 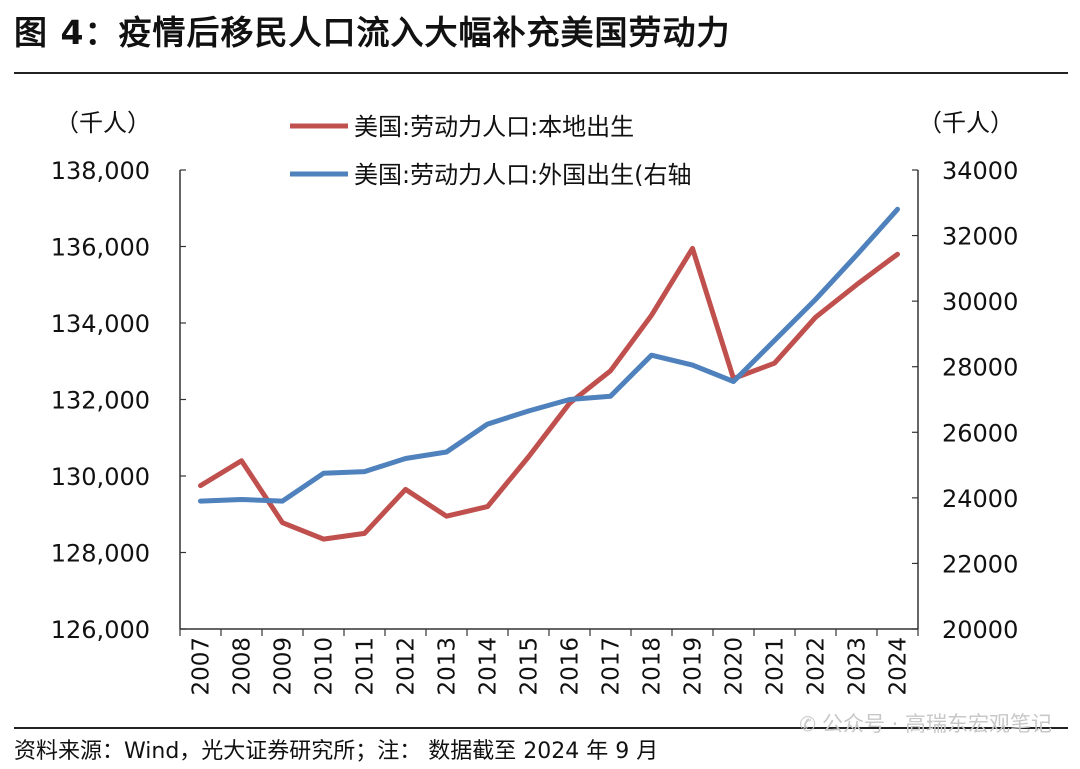 What do you see at coordinates (366, 666) in the screenshot?
I see `x-tick-label: 2011` at bounding box center [366, 666].